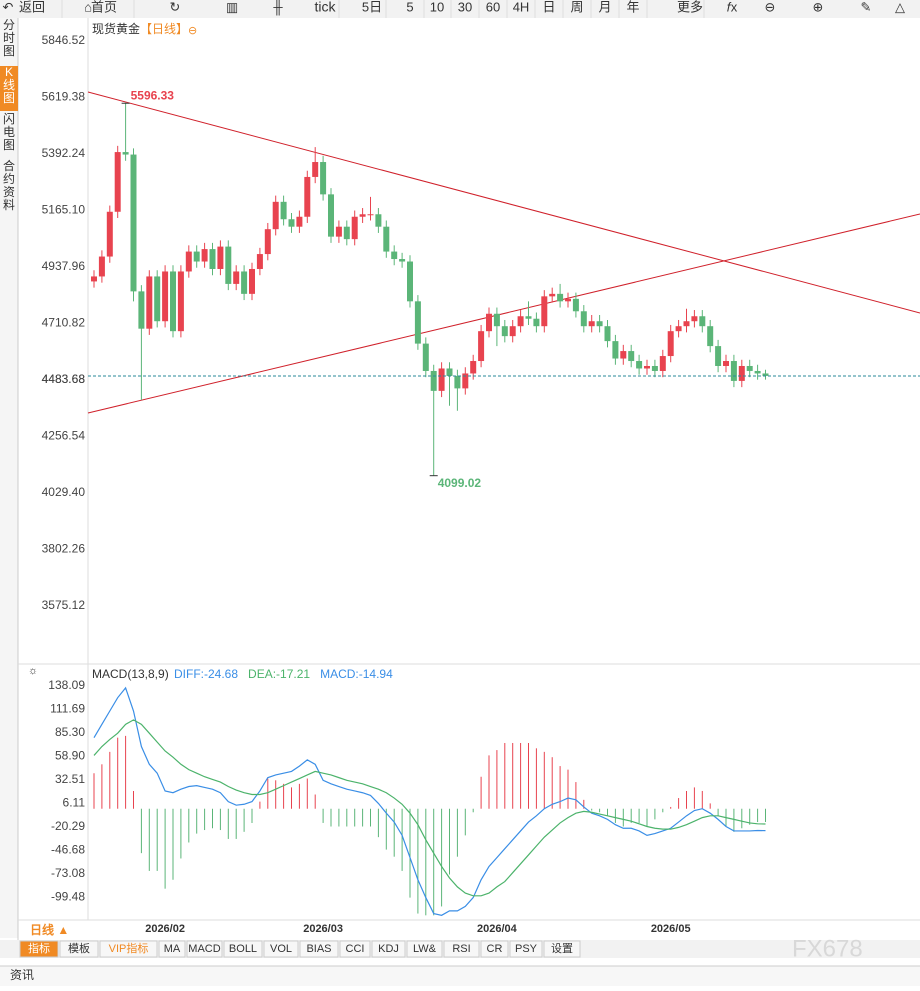  I want to click on indicator-tab: BOLL, so click(243, 949).